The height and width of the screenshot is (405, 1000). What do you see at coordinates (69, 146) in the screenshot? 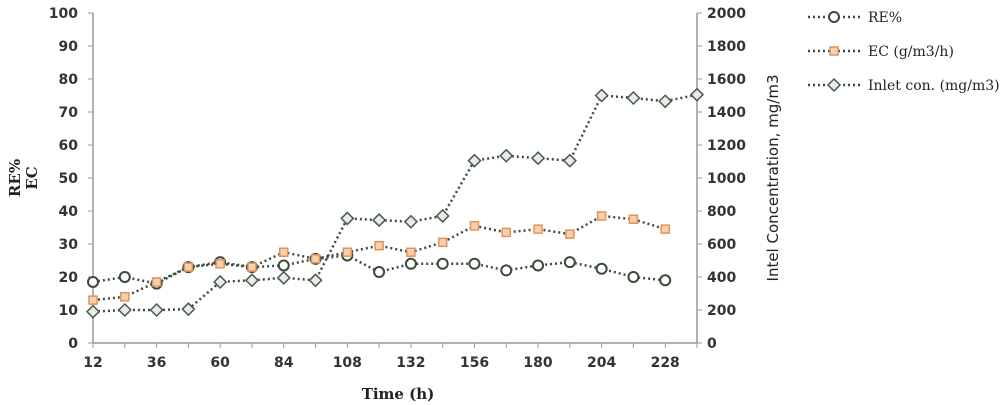
I see `left-tick-label: 60` at bounding box center [69, 146].